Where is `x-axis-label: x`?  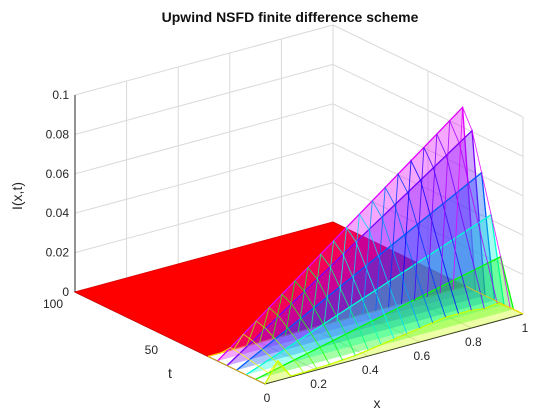
x-axis-label: x is located at coordinates (377, 403).